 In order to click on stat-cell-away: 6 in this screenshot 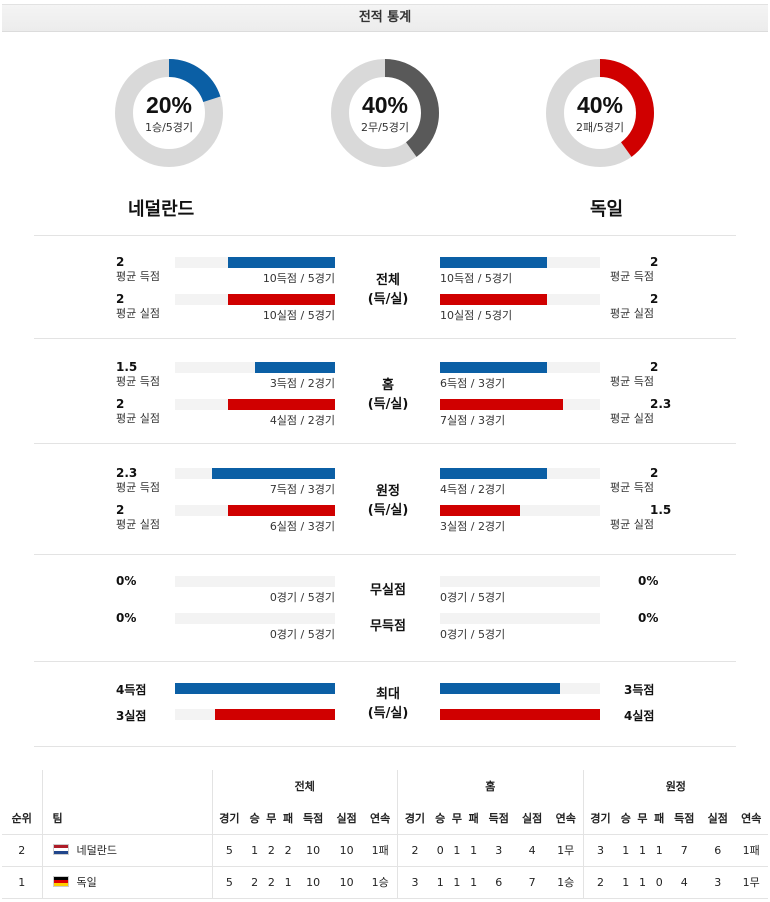, I will do `click(717, 850)`.